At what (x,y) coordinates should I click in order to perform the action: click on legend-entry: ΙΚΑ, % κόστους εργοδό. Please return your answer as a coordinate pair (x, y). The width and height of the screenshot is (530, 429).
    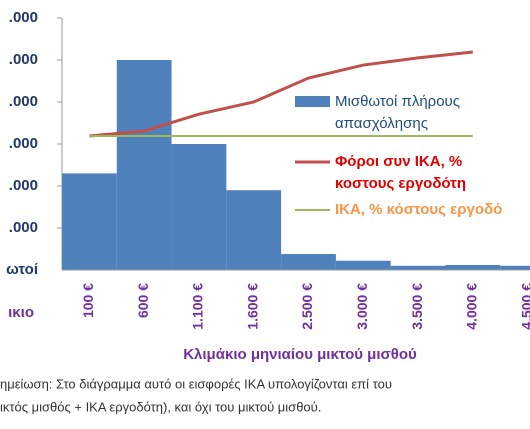
    Looking at the image, I should click on (419, 209).